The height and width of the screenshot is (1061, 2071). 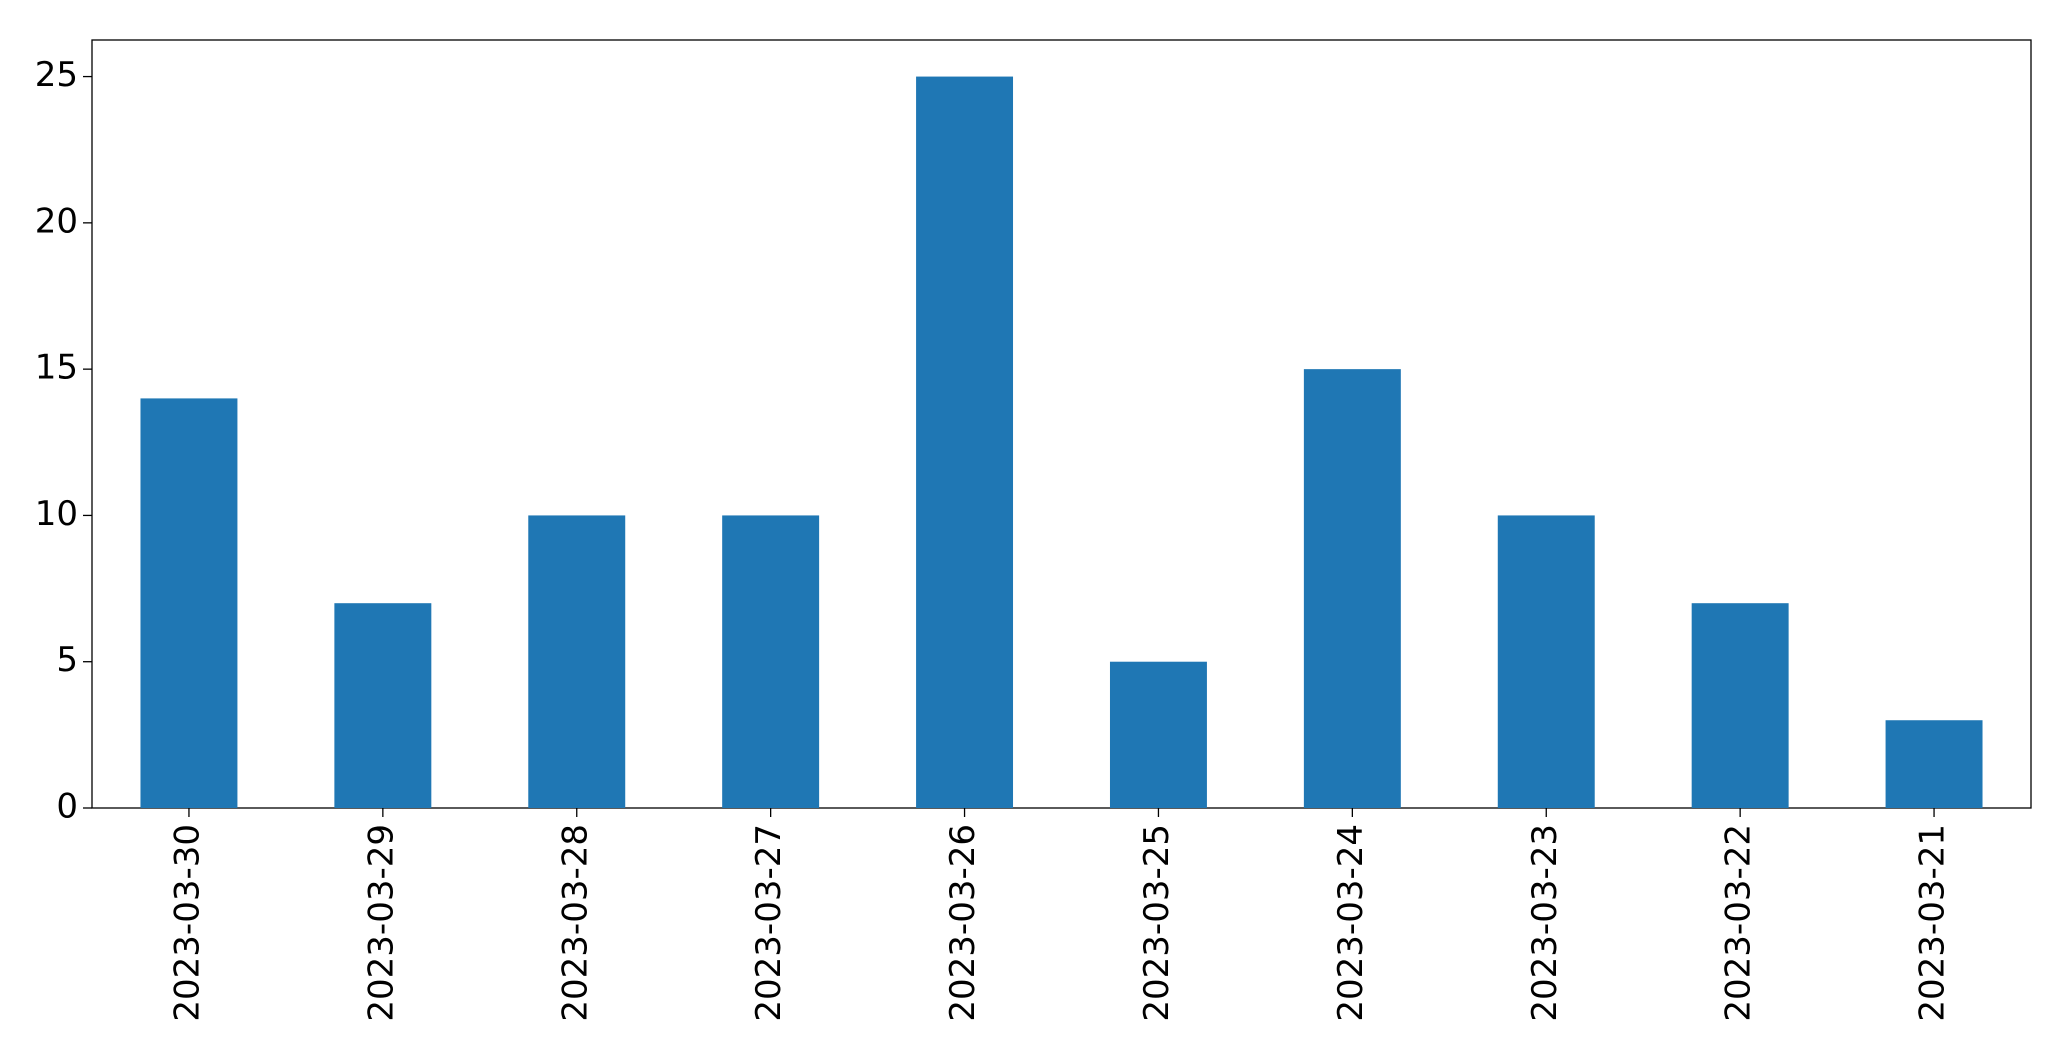 What do you see at coordinates (1157, 923) in the screenshot?
I see `x-tick-label: 2023-03-25` at bounding box center [1157, 923].